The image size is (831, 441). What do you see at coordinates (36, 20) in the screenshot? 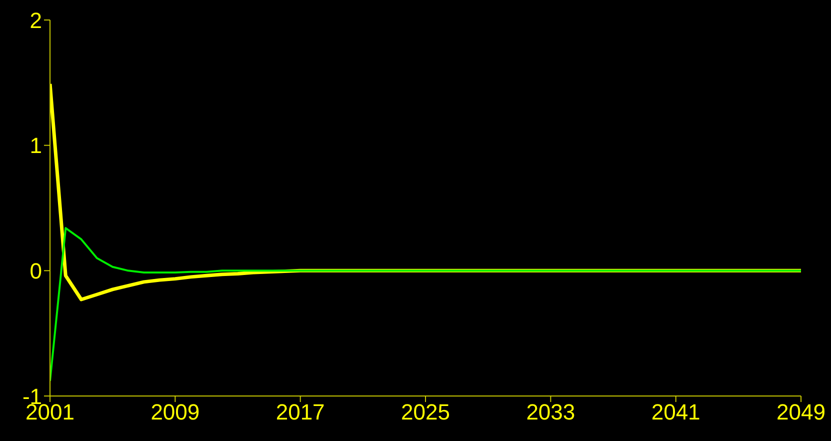
I see `y-tick-label: 2` at bounding box center [36, 20].